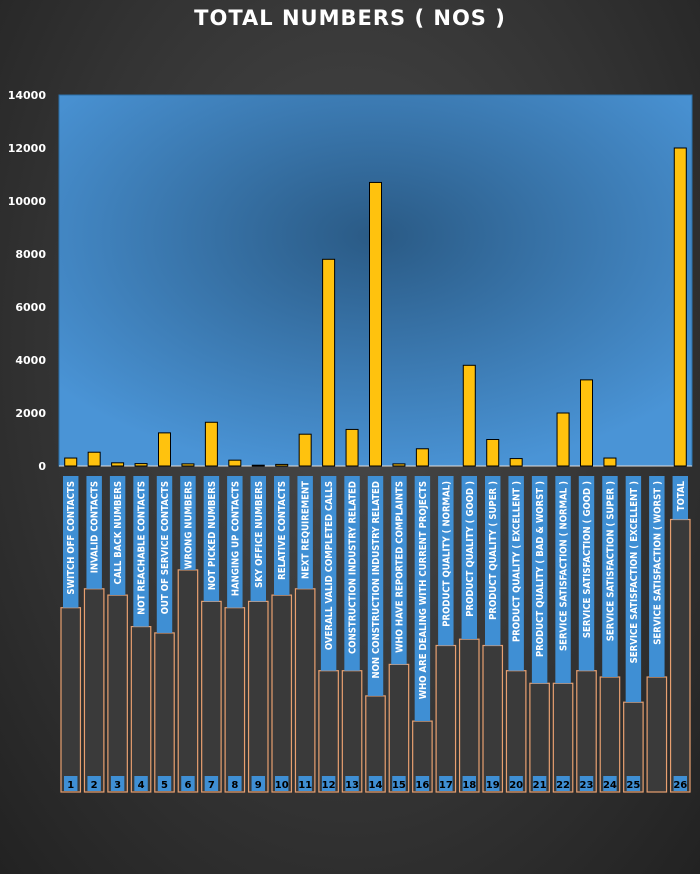 The width and height of the screenshot is (700, 874). What do you see at coordinates (165, 547) in the screenshot?
I see `x-tick-label: OUT OF SERVICE CONTACTS` at bounding box center [165, 547].